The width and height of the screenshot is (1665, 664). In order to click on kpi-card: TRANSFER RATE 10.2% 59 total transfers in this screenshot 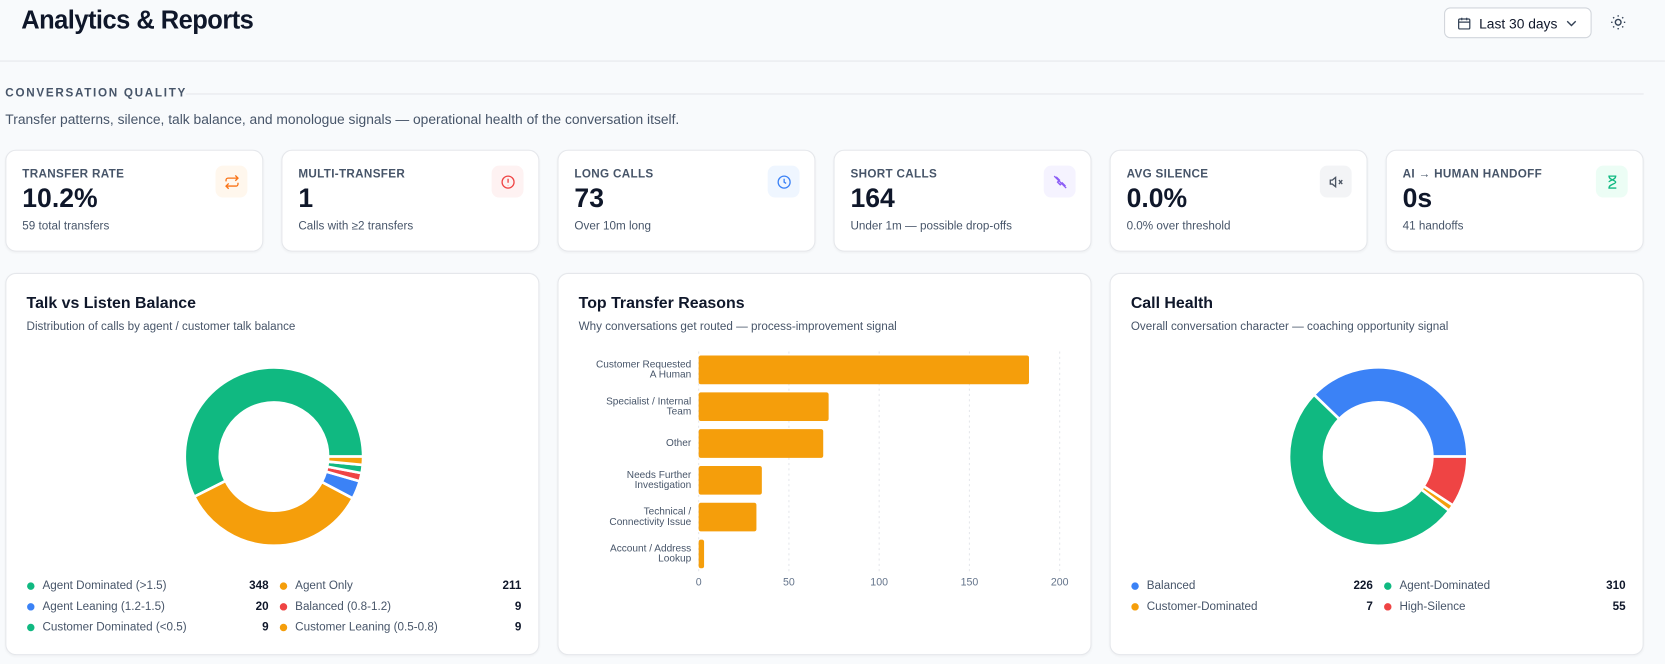, I will do `click(134, 200)`.